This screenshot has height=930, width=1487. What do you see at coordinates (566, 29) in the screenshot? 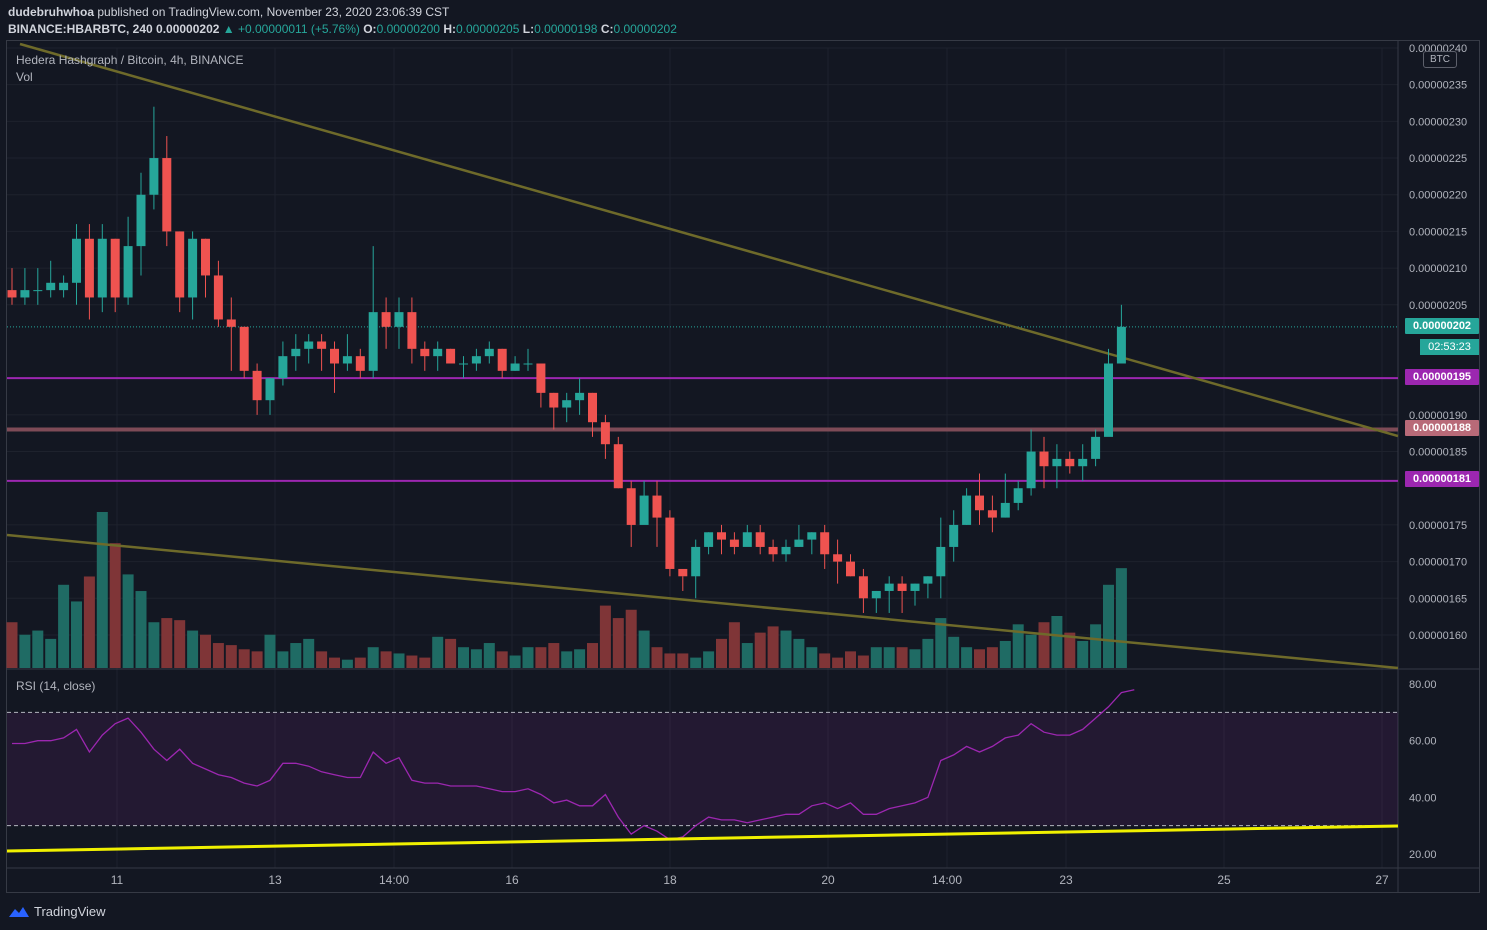
I see `low-value: 0.00000198` at bounding box center [566, 29].